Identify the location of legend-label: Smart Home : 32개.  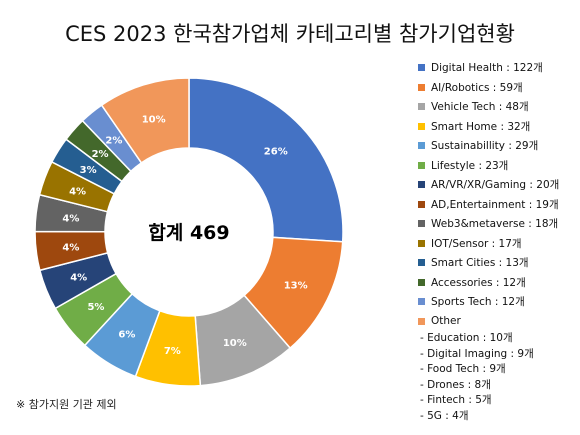
(481, 126).